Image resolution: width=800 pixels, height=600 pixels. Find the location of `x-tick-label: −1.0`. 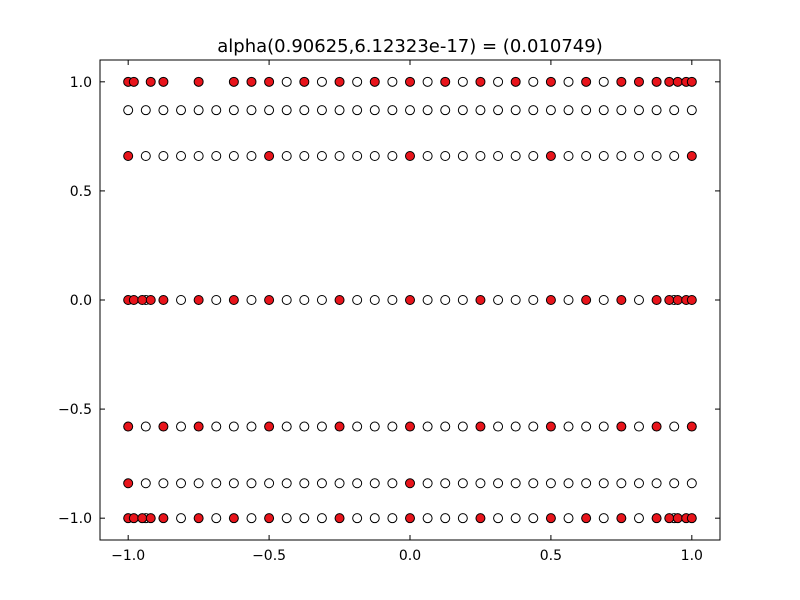

x-tick-label: −1.0 is located at coordinates (128, 556).